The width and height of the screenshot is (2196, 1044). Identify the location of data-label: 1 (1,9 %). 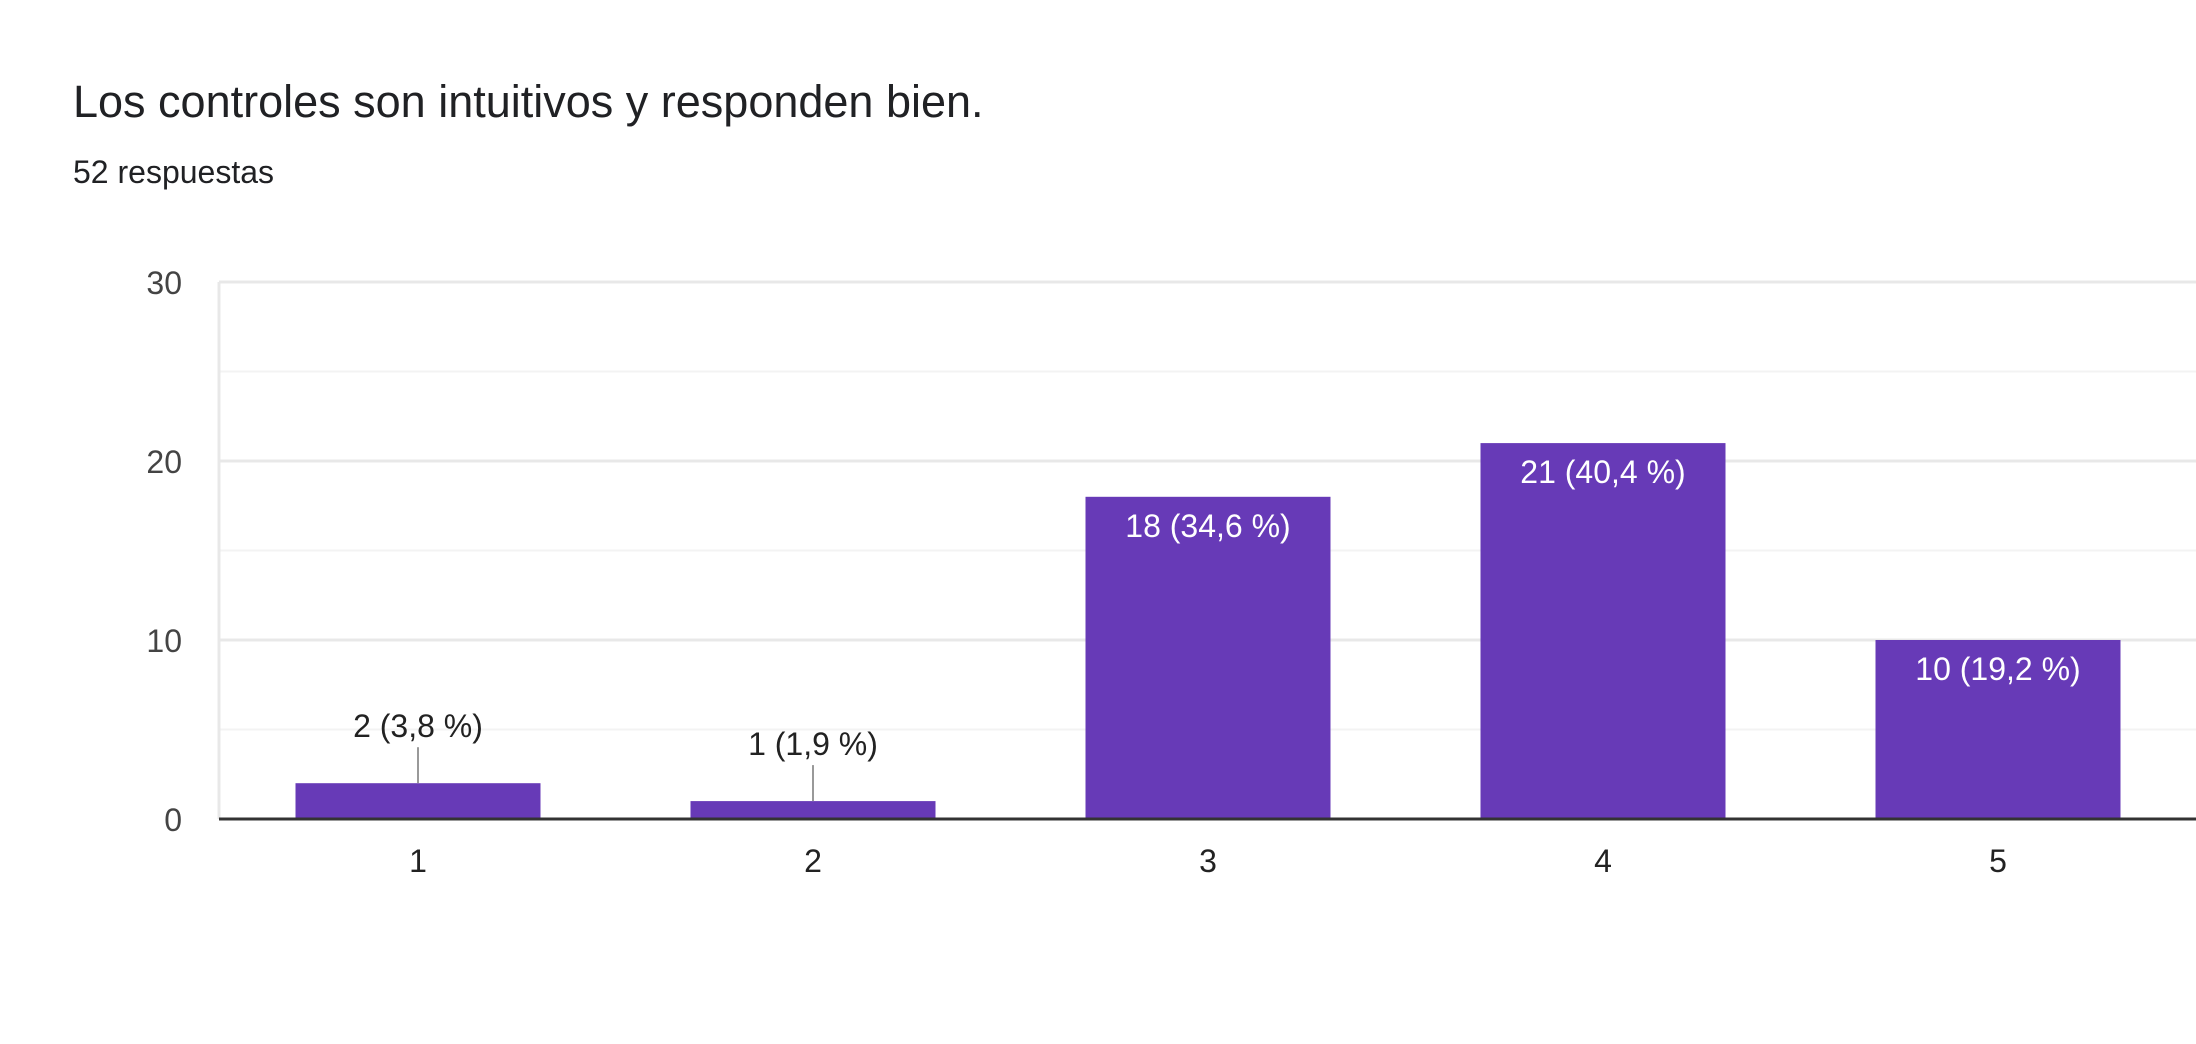
(813, 744).